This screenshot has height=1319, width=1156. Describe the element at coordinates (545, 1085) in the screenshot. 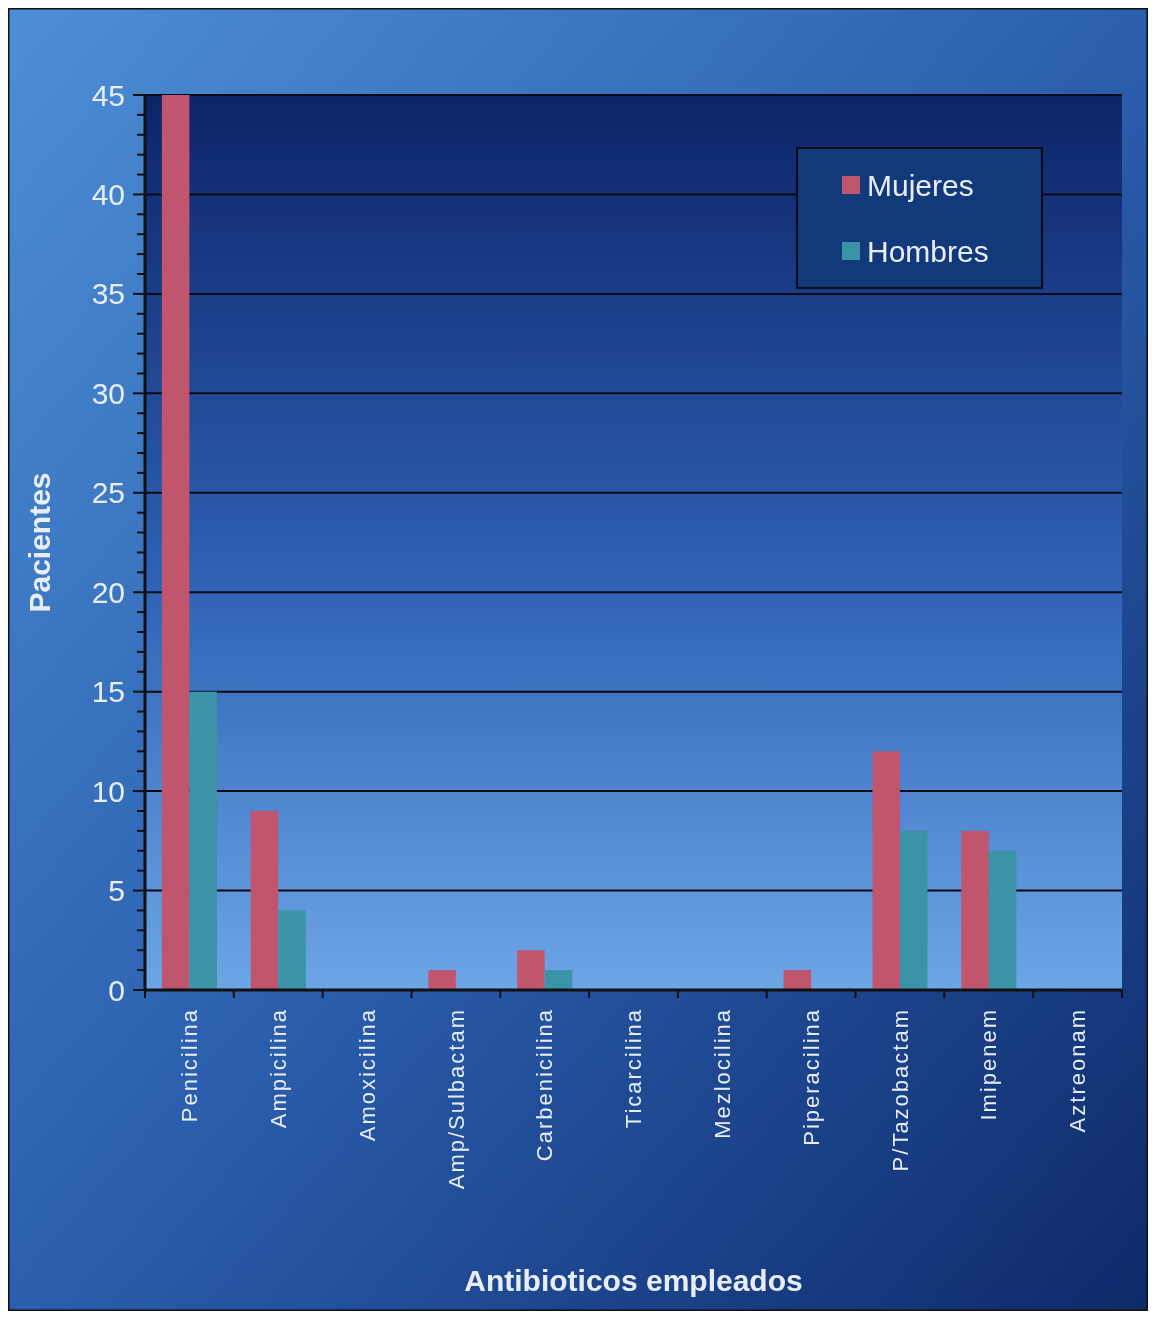

I see `x-tick-label: Carbenicilina` at that location.